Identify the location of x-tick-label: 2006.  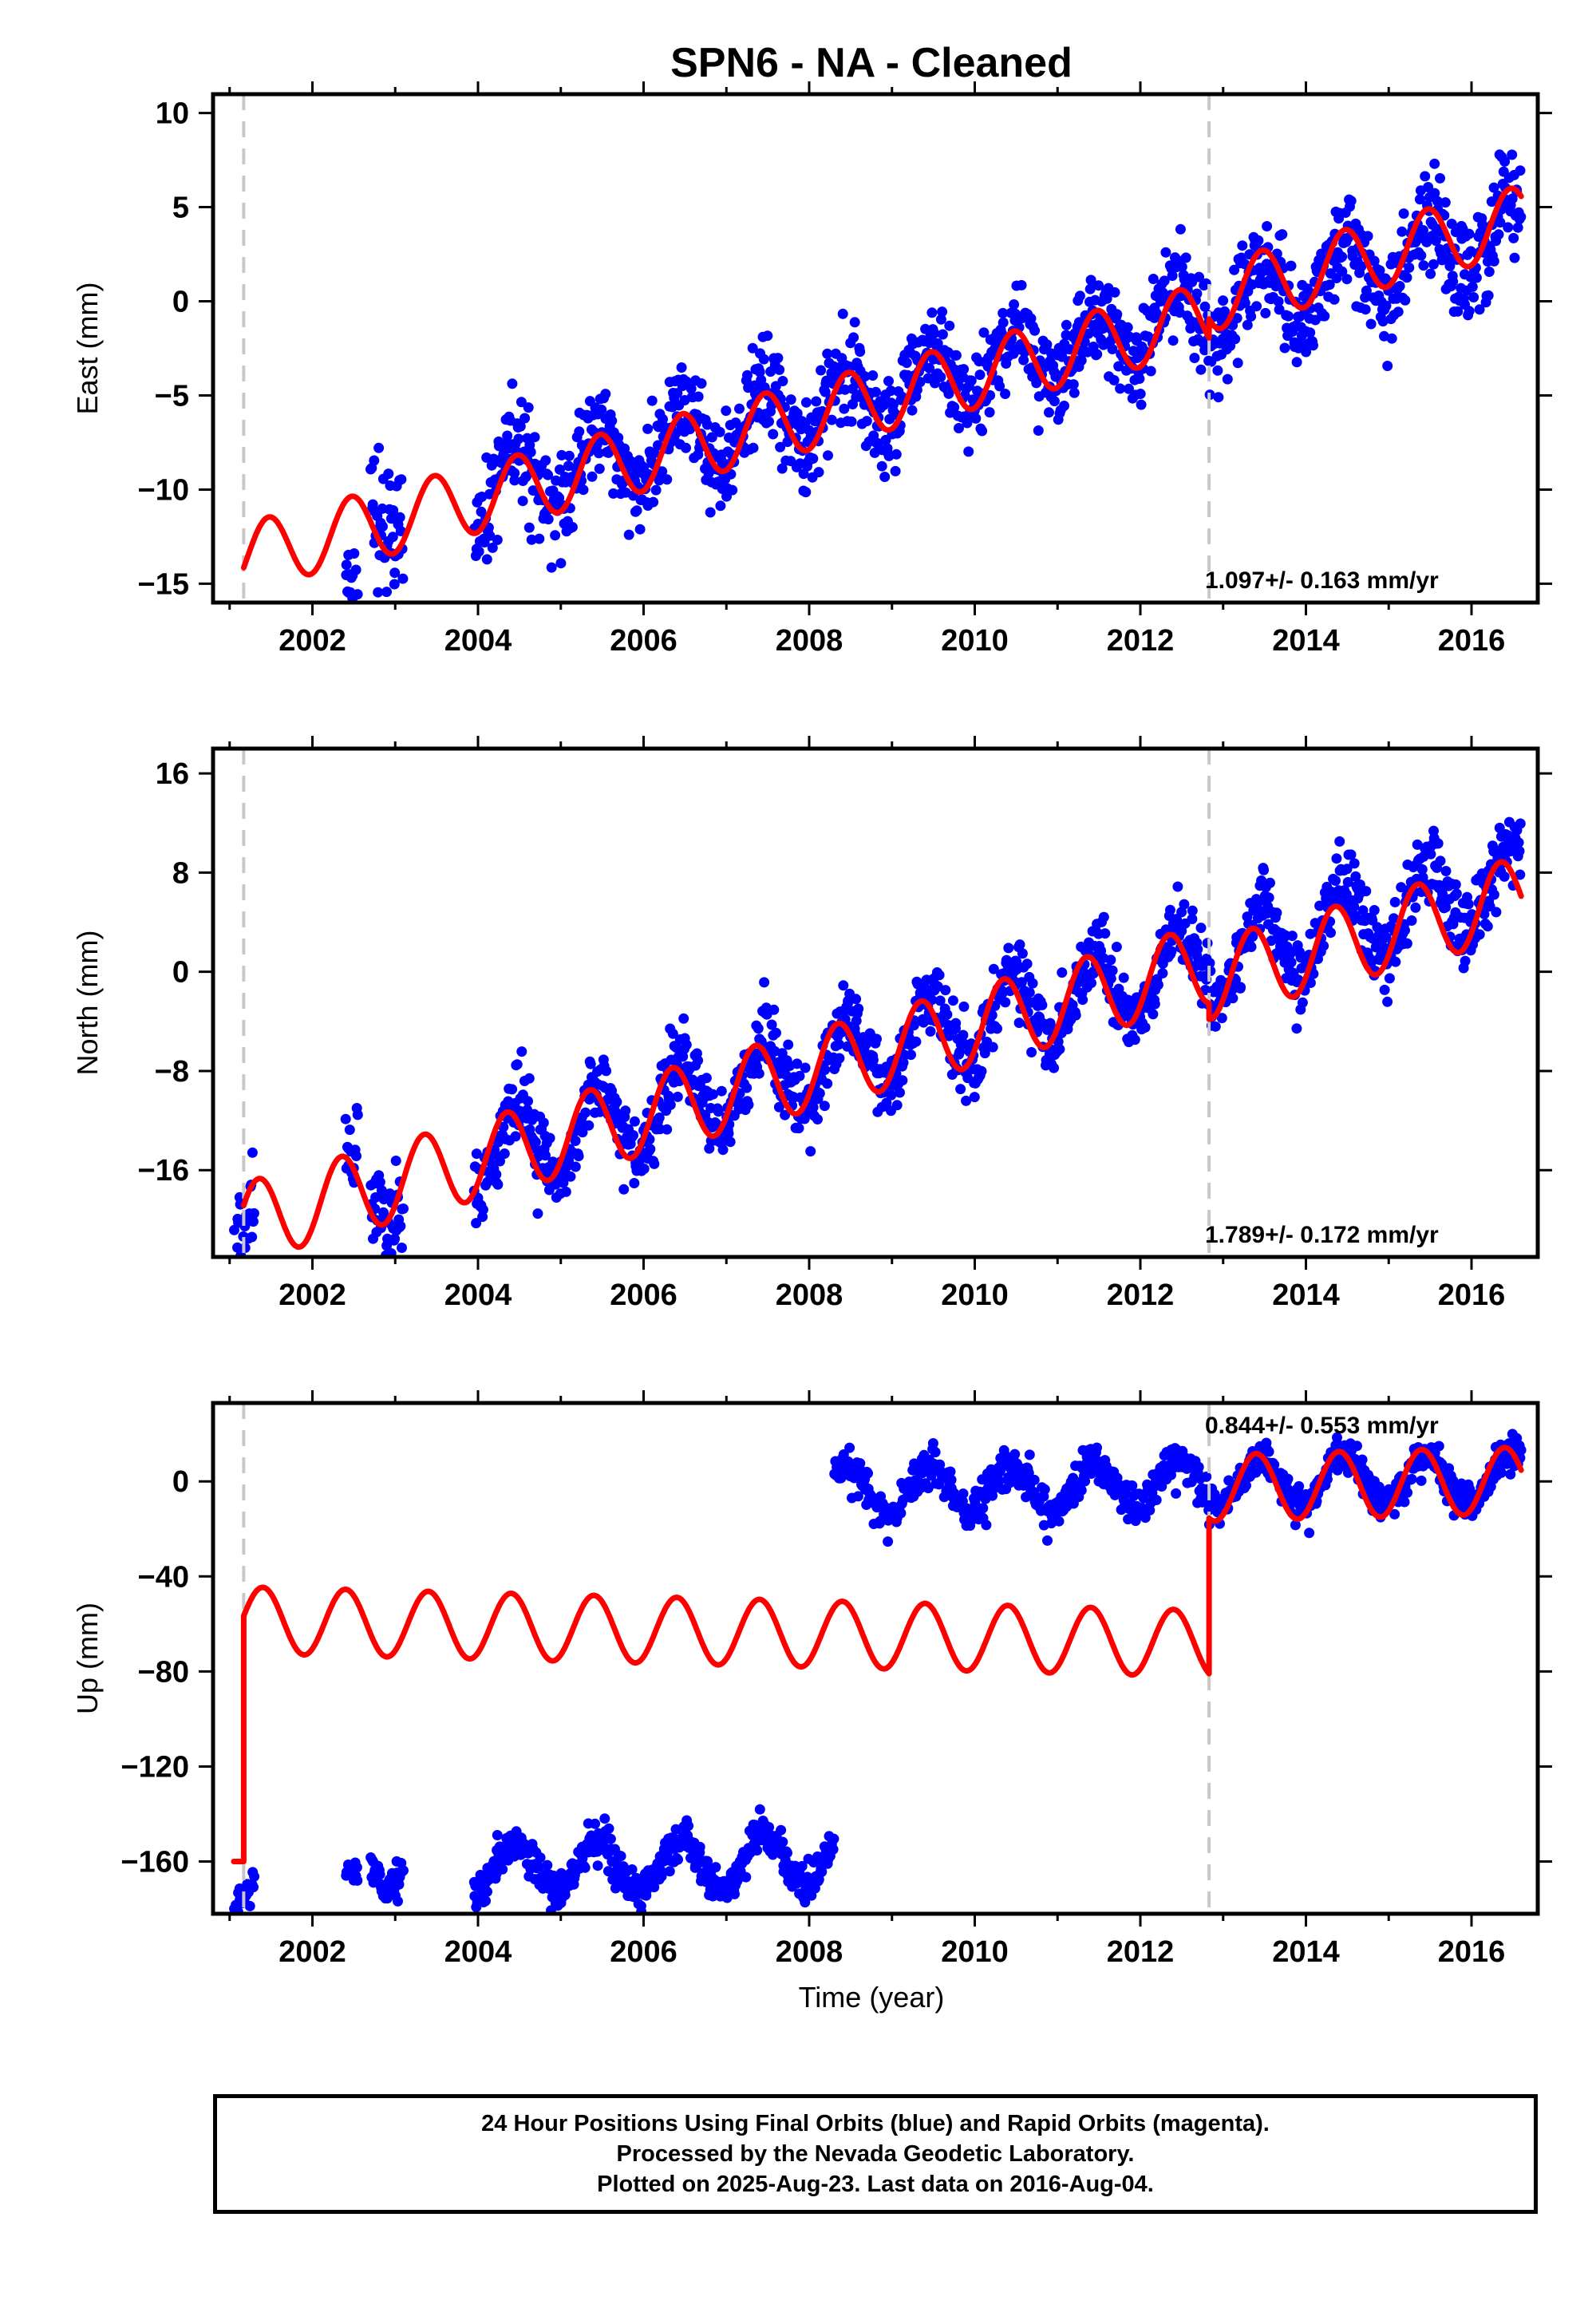
(644, 1952).